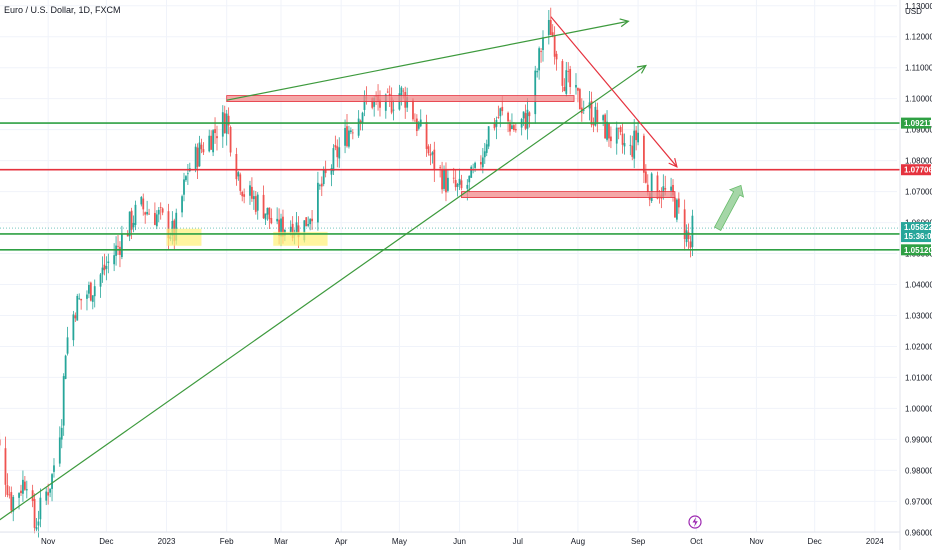  I want to click on rising-support-trendline-arrowhead, so click(641, 69).